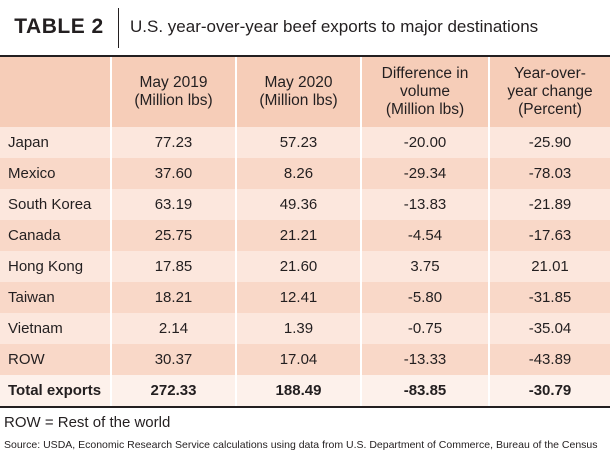 Image resolution: width=610 pixels, height=456 pixels. Describe the element at coordinates (299, 235) in the screenshot. I see `cell-value: 21.21` at that location.